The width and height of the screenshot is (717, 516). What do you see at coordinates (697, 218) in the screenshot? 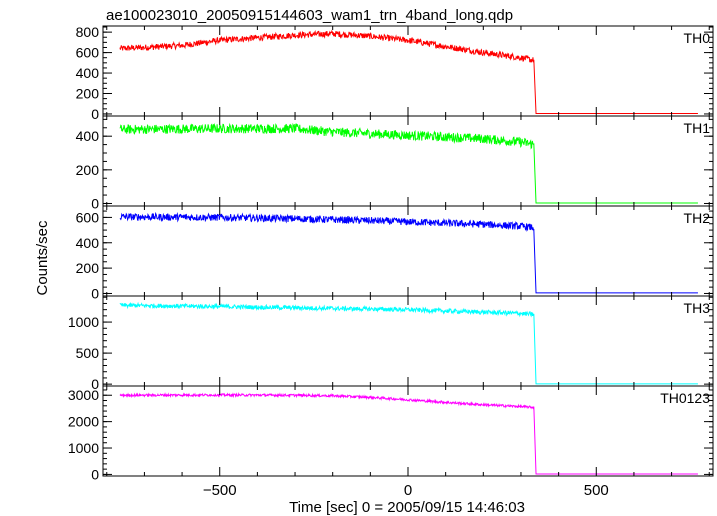
I see `panel-label-th2: TH2` at bounding box center [697, 218].